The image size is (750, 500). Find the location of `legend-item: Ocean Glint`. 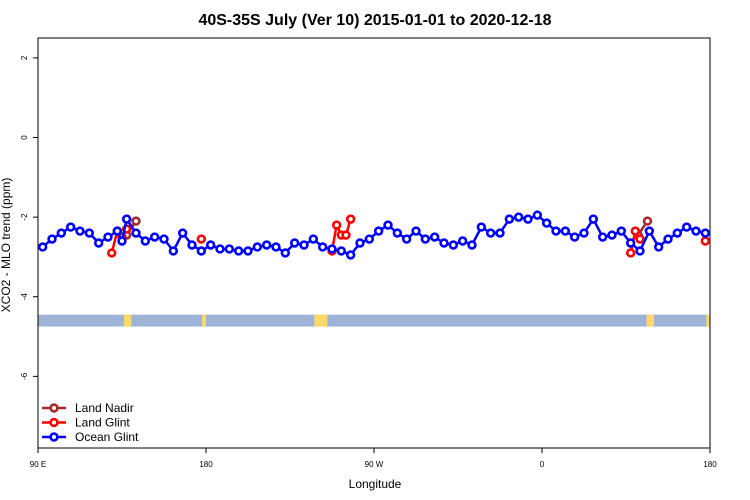

legend-item: Ocean Glint is located at coordinates (90, 437).